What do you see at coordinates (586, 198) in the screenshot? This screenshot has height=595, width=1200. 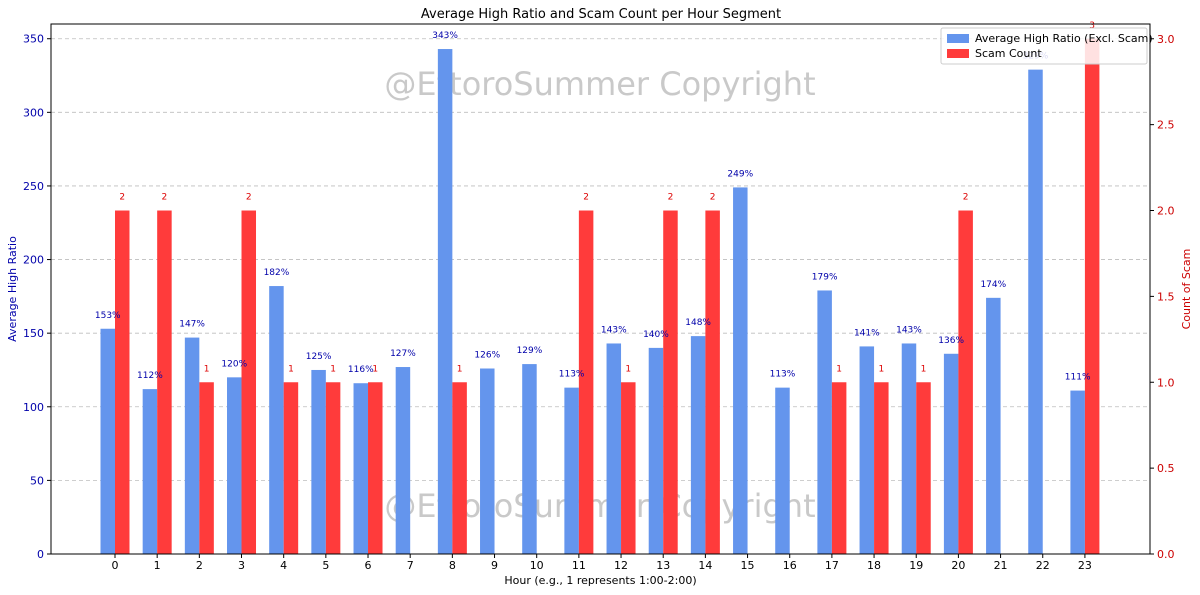 I see `scam-label-11: 2` at bounding box center [586, 198].